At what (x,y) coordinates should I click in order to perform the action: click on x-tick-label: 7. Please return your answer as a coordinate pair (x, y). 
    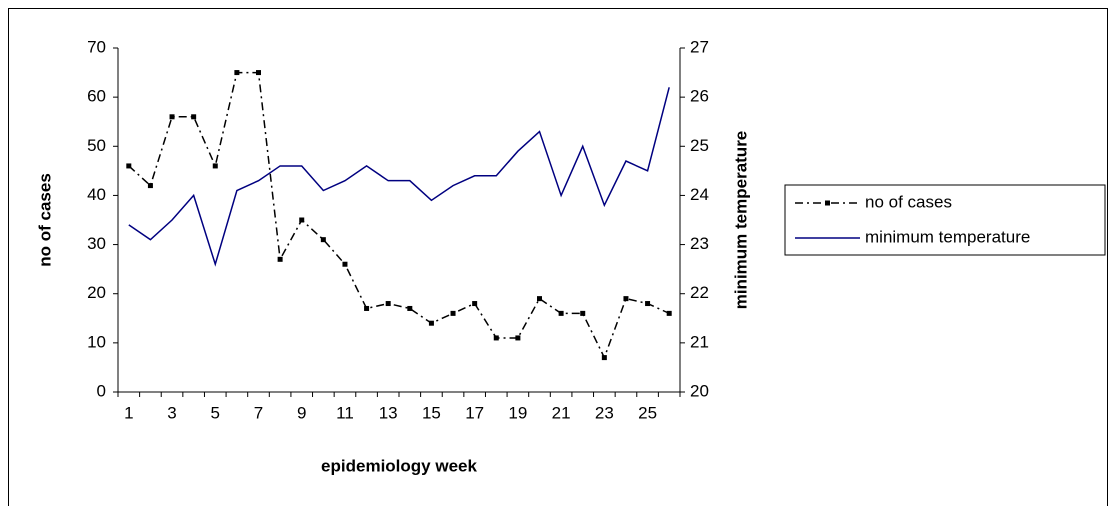
    Looking at the image, I should click on (258, 412).